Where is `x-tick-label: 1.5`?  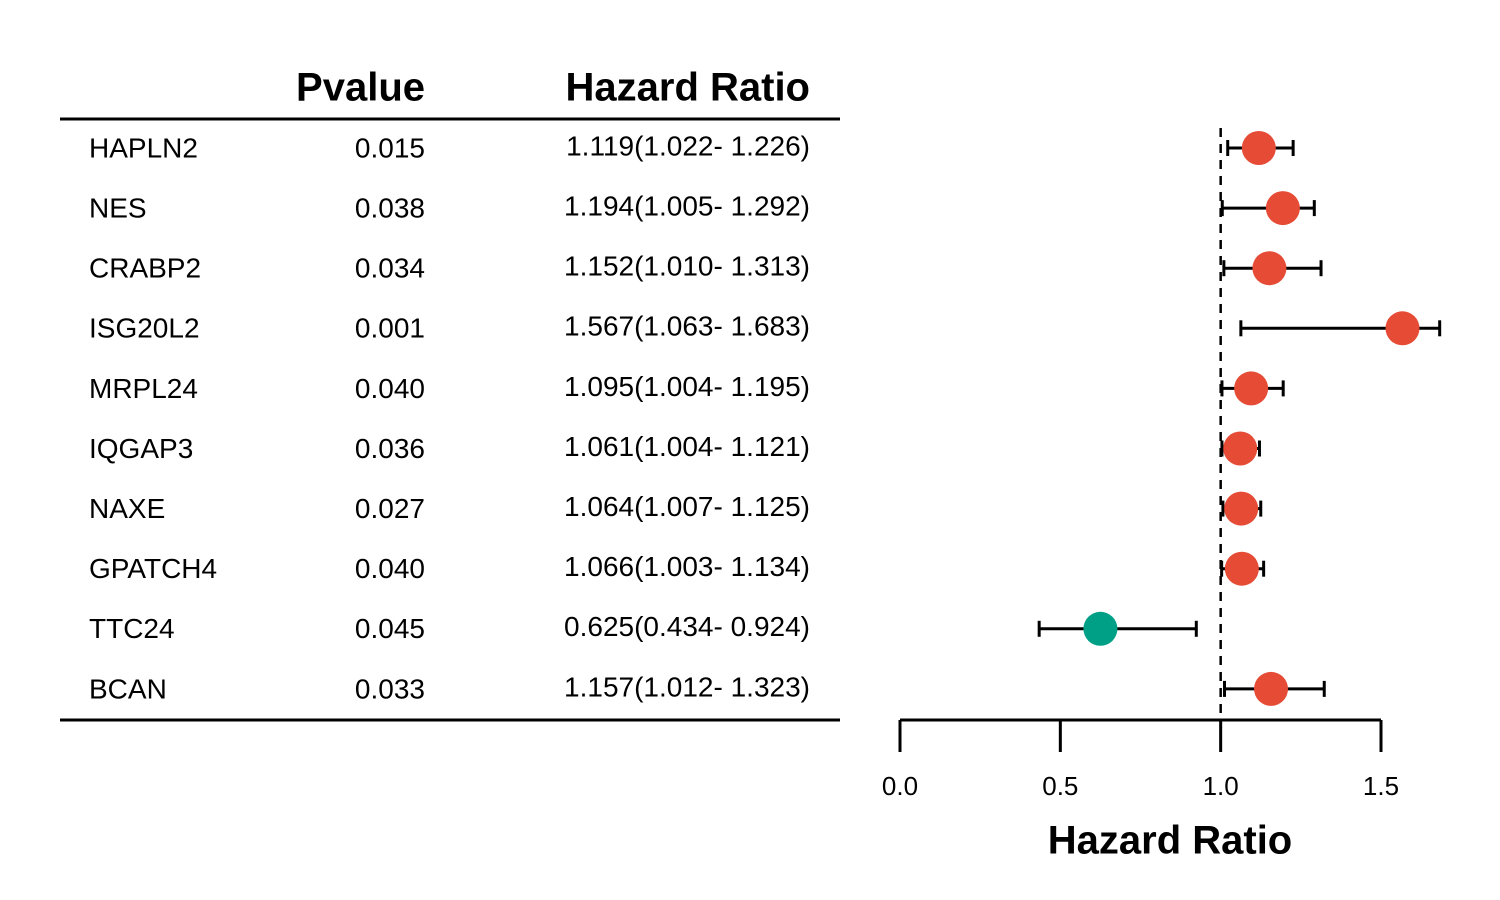 x-tick-label: 1.5 is located at coordinates (1381, 786).